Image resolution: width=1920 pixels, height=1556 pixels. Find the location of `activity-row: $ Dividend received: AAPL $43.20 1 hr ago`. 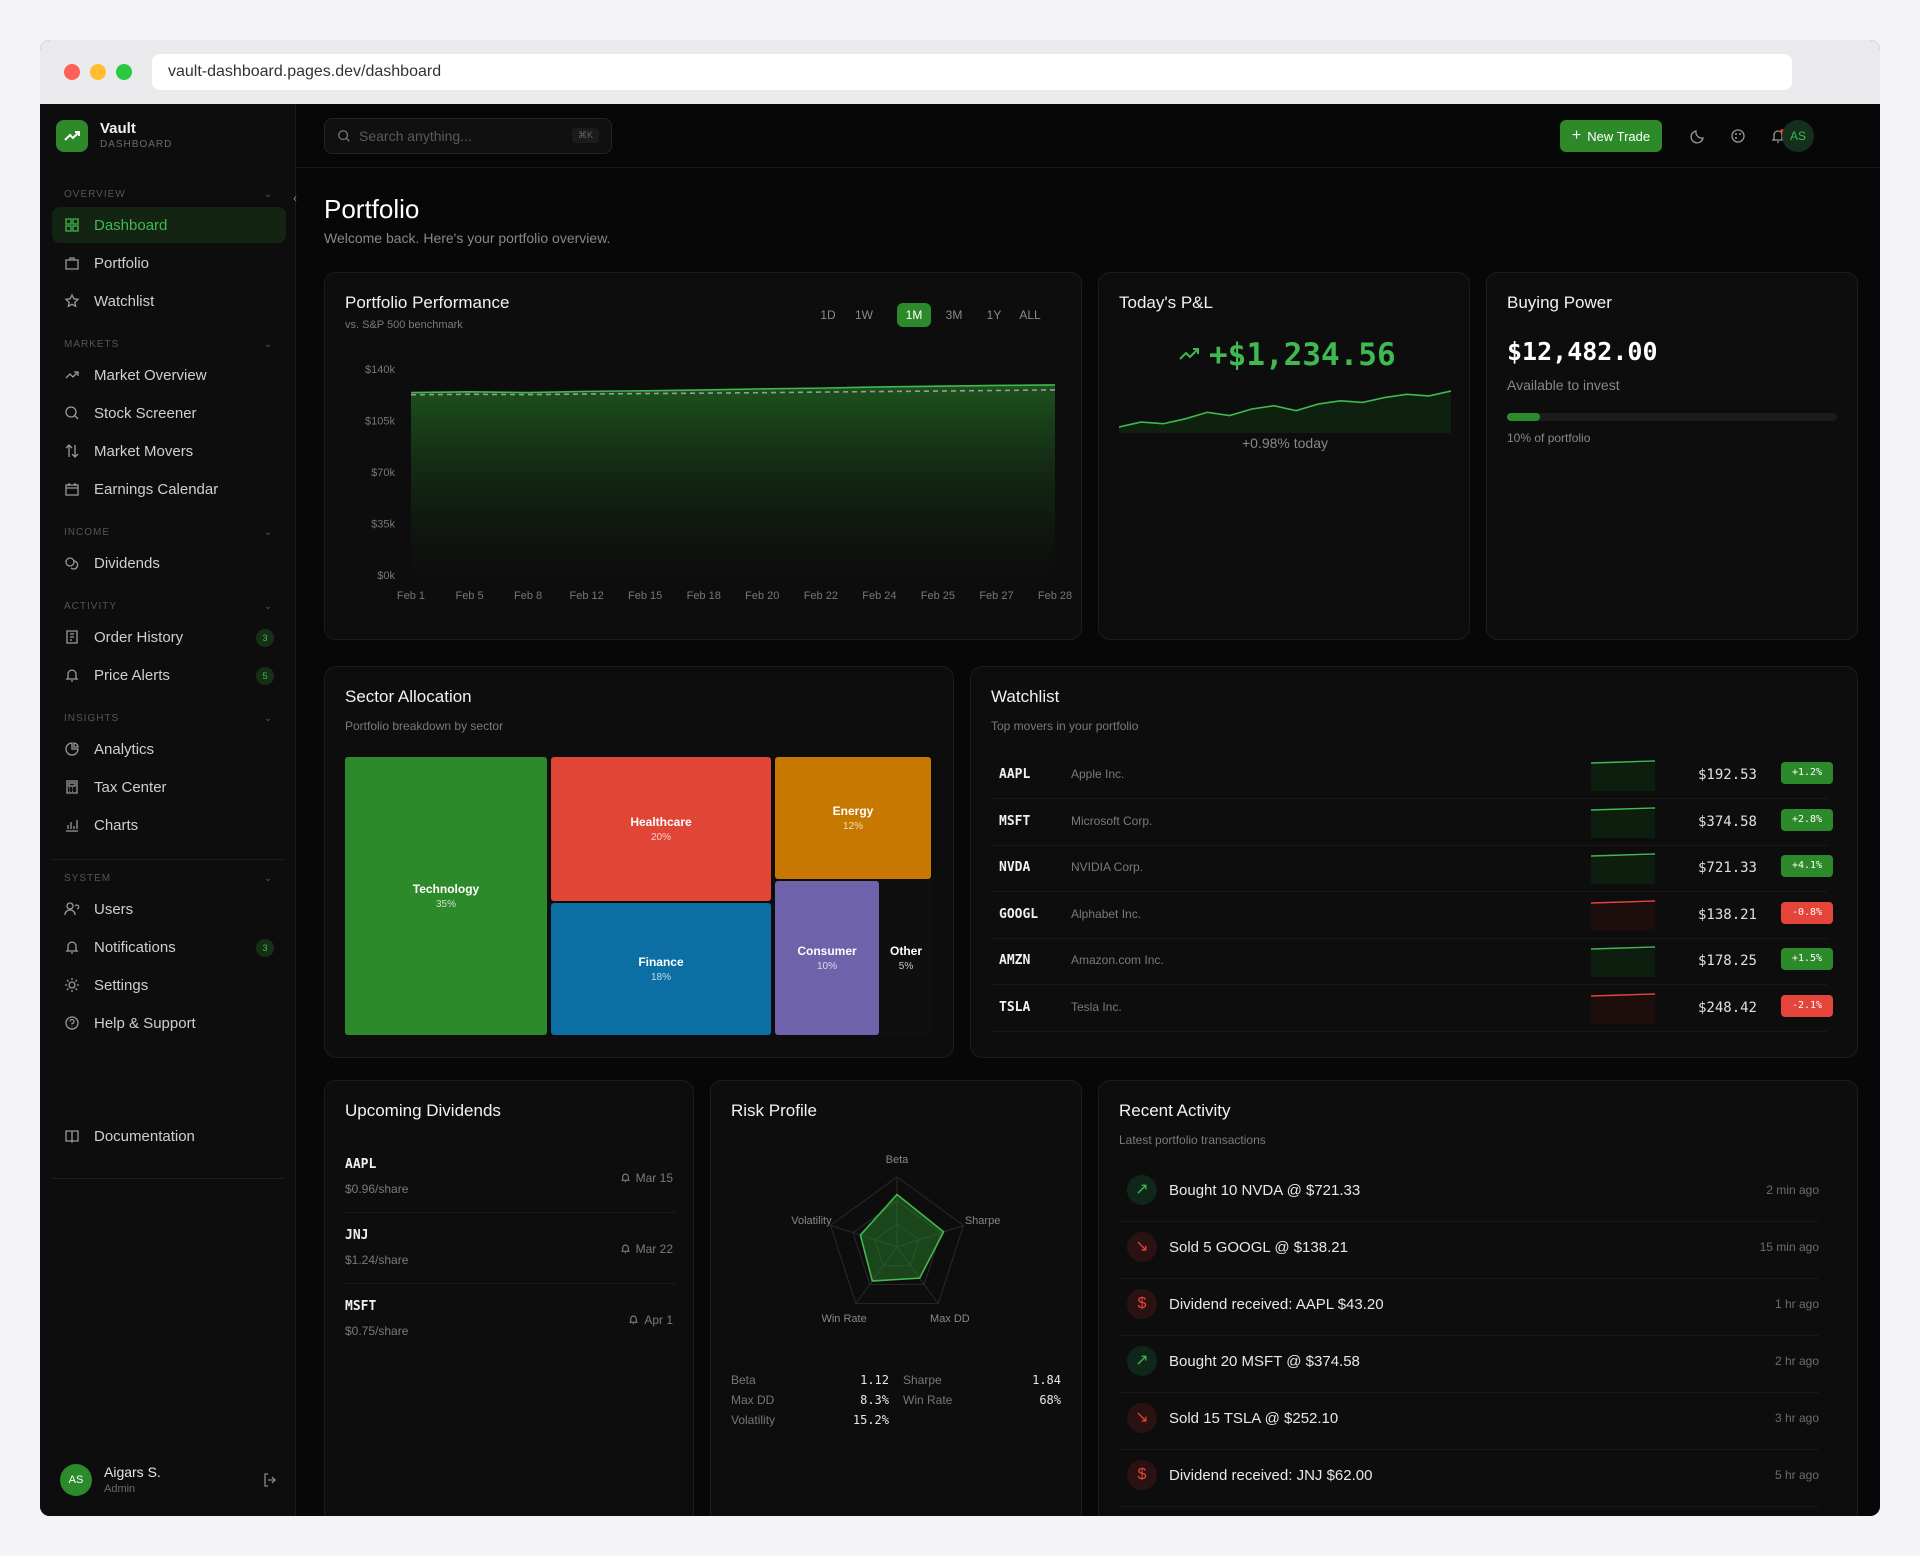

activity-row: $ Dividend received: AAPL $43.20 1 hr ago is located at coordinates (1469, 1307).